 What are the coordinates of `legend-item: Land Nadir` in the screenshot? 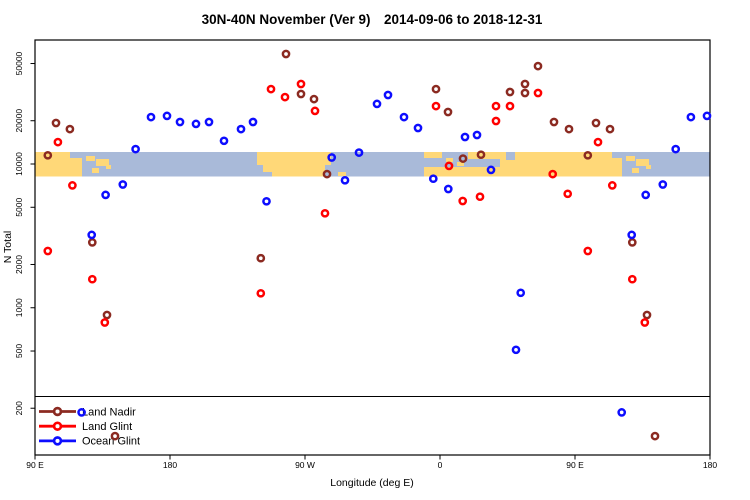 It's located at (87, 412).